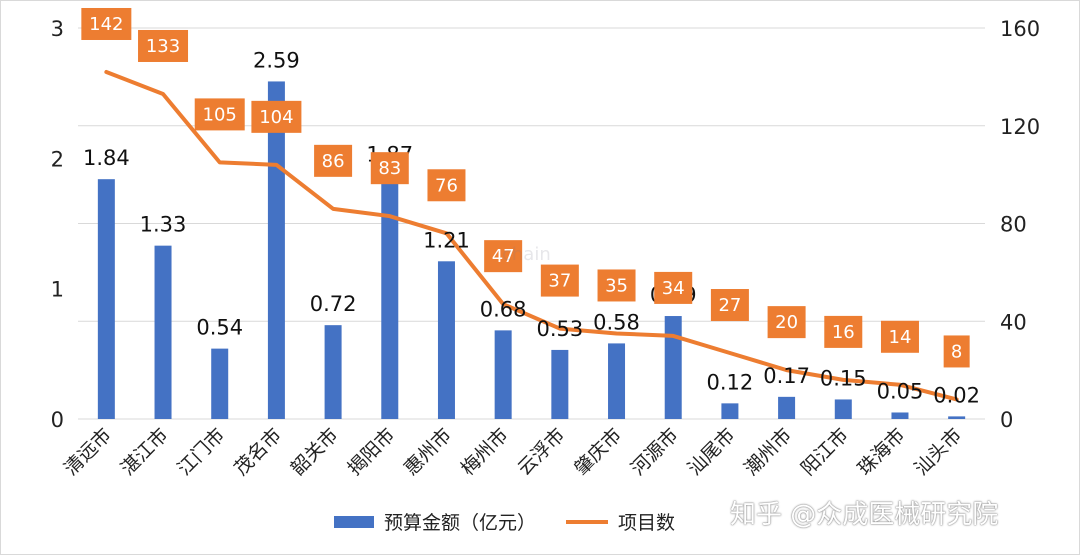 Image resolution: width=1080 pixels, height=555 pixels. What do you see at coordinates (163, 225) in the screenshot?
I see `bar-data-label: 1.33` at bounding box center [163, 225].